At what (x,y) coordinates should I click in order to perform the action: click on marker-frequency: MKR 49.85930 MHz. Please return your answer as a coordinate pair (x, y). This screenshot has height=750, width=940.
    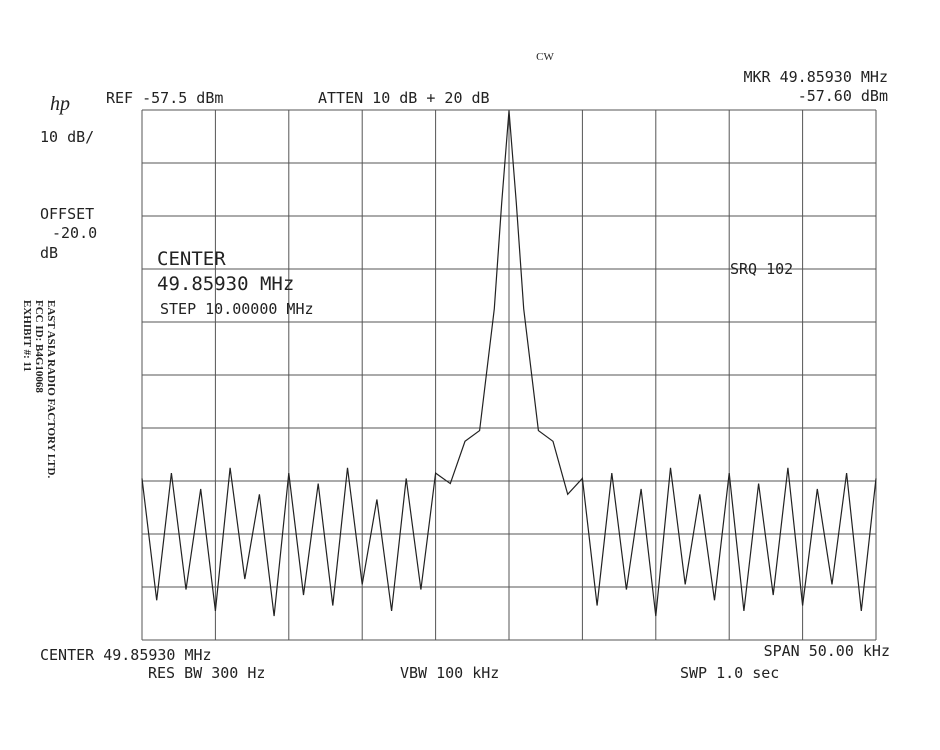
    Looking at the image, I should click on (816, 77).